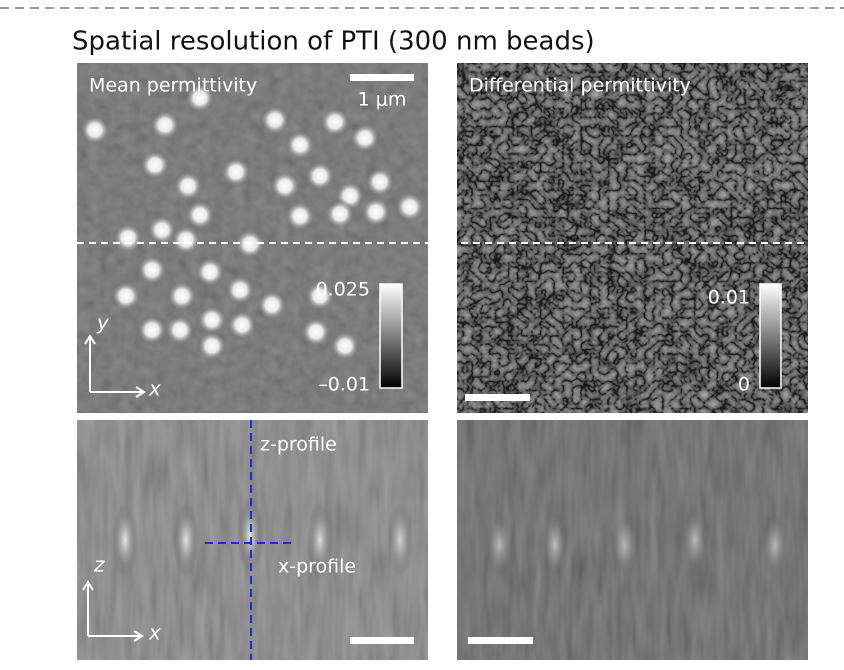  What do you see at coordinates (382, 100) in the screenshot?
I see `scale-bar-label: 1 μm` at bounding box center [382, 100].